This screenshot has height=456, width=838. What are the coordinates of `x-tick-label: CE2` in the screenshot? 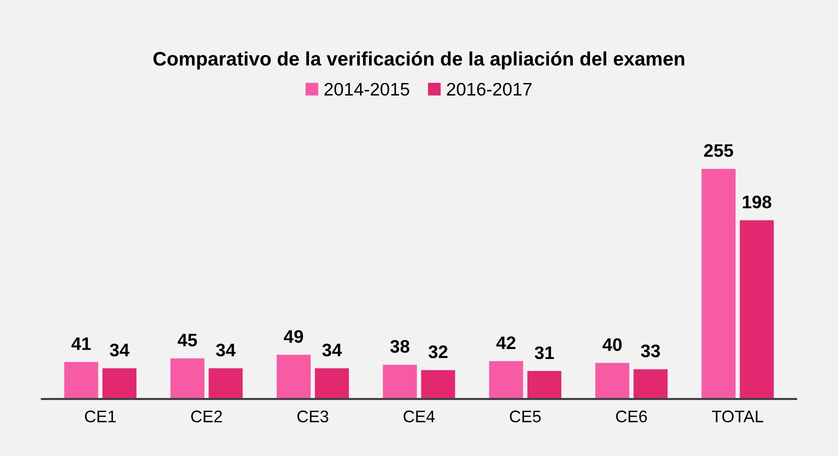 It's located at (206, 416).